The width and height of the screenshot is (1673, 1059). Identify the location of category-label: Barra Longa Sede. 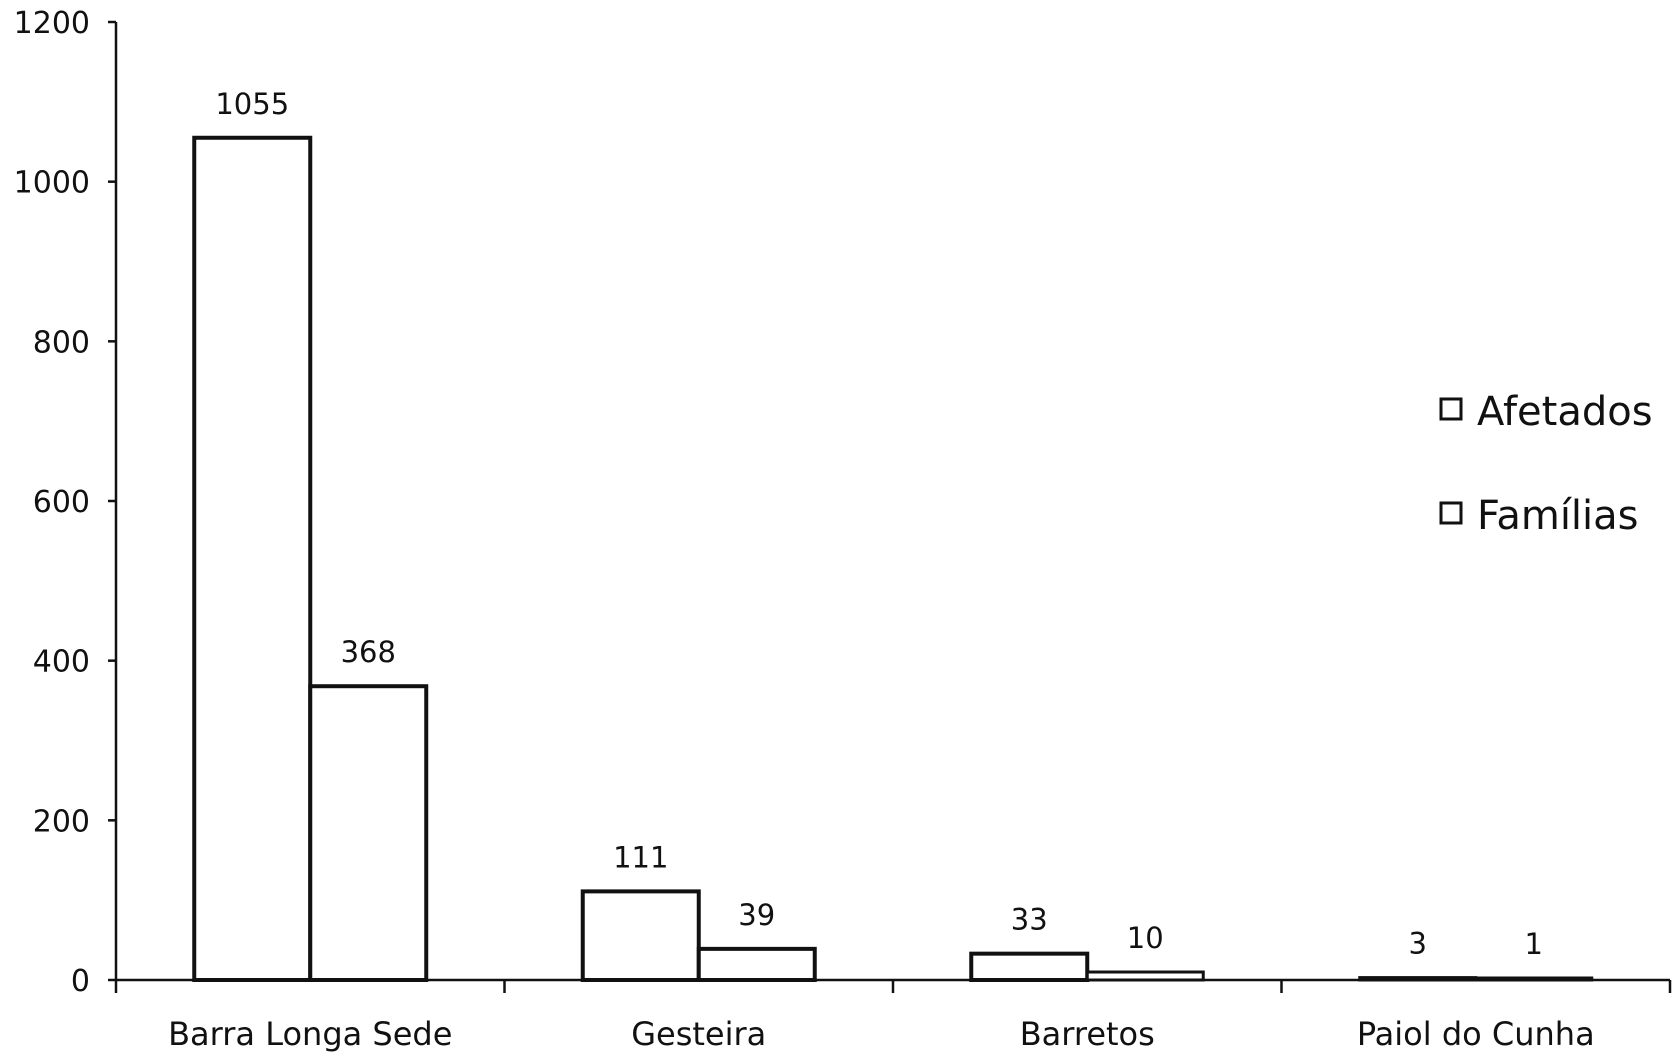
(310, 1034).